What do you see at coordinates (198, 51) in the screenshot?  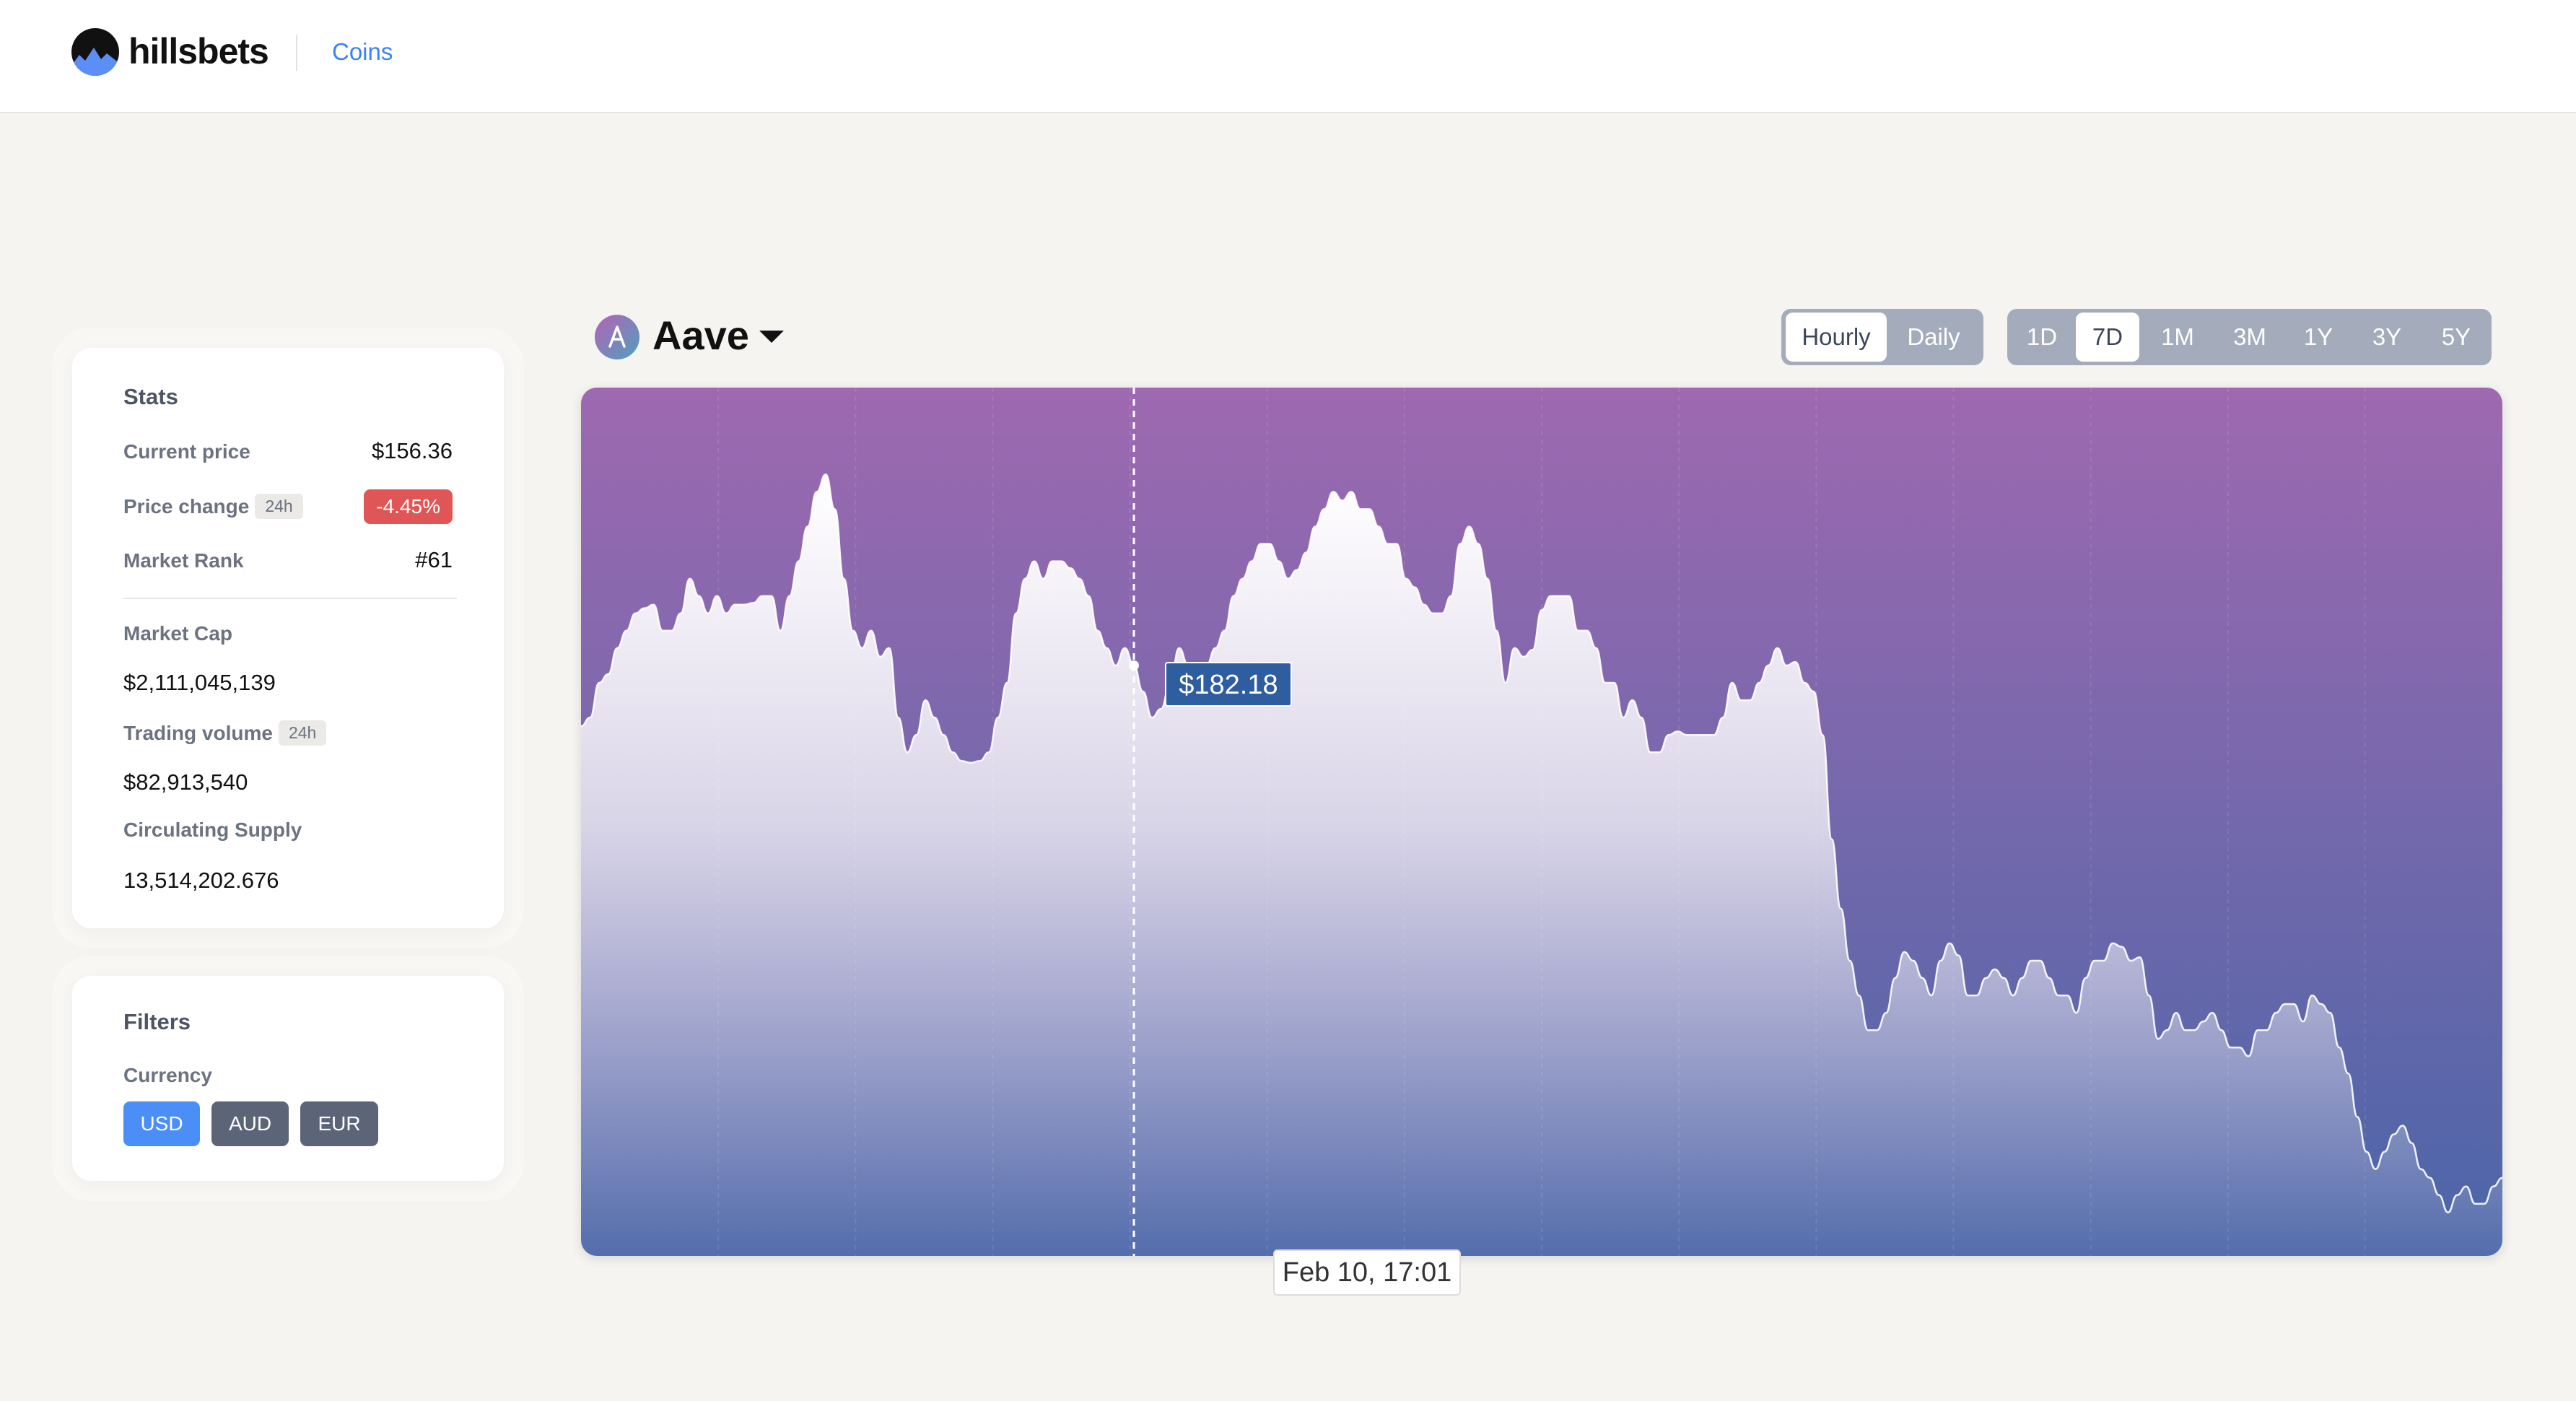 I see `brand-name: hillsbets` at bounding box center [198, 51].